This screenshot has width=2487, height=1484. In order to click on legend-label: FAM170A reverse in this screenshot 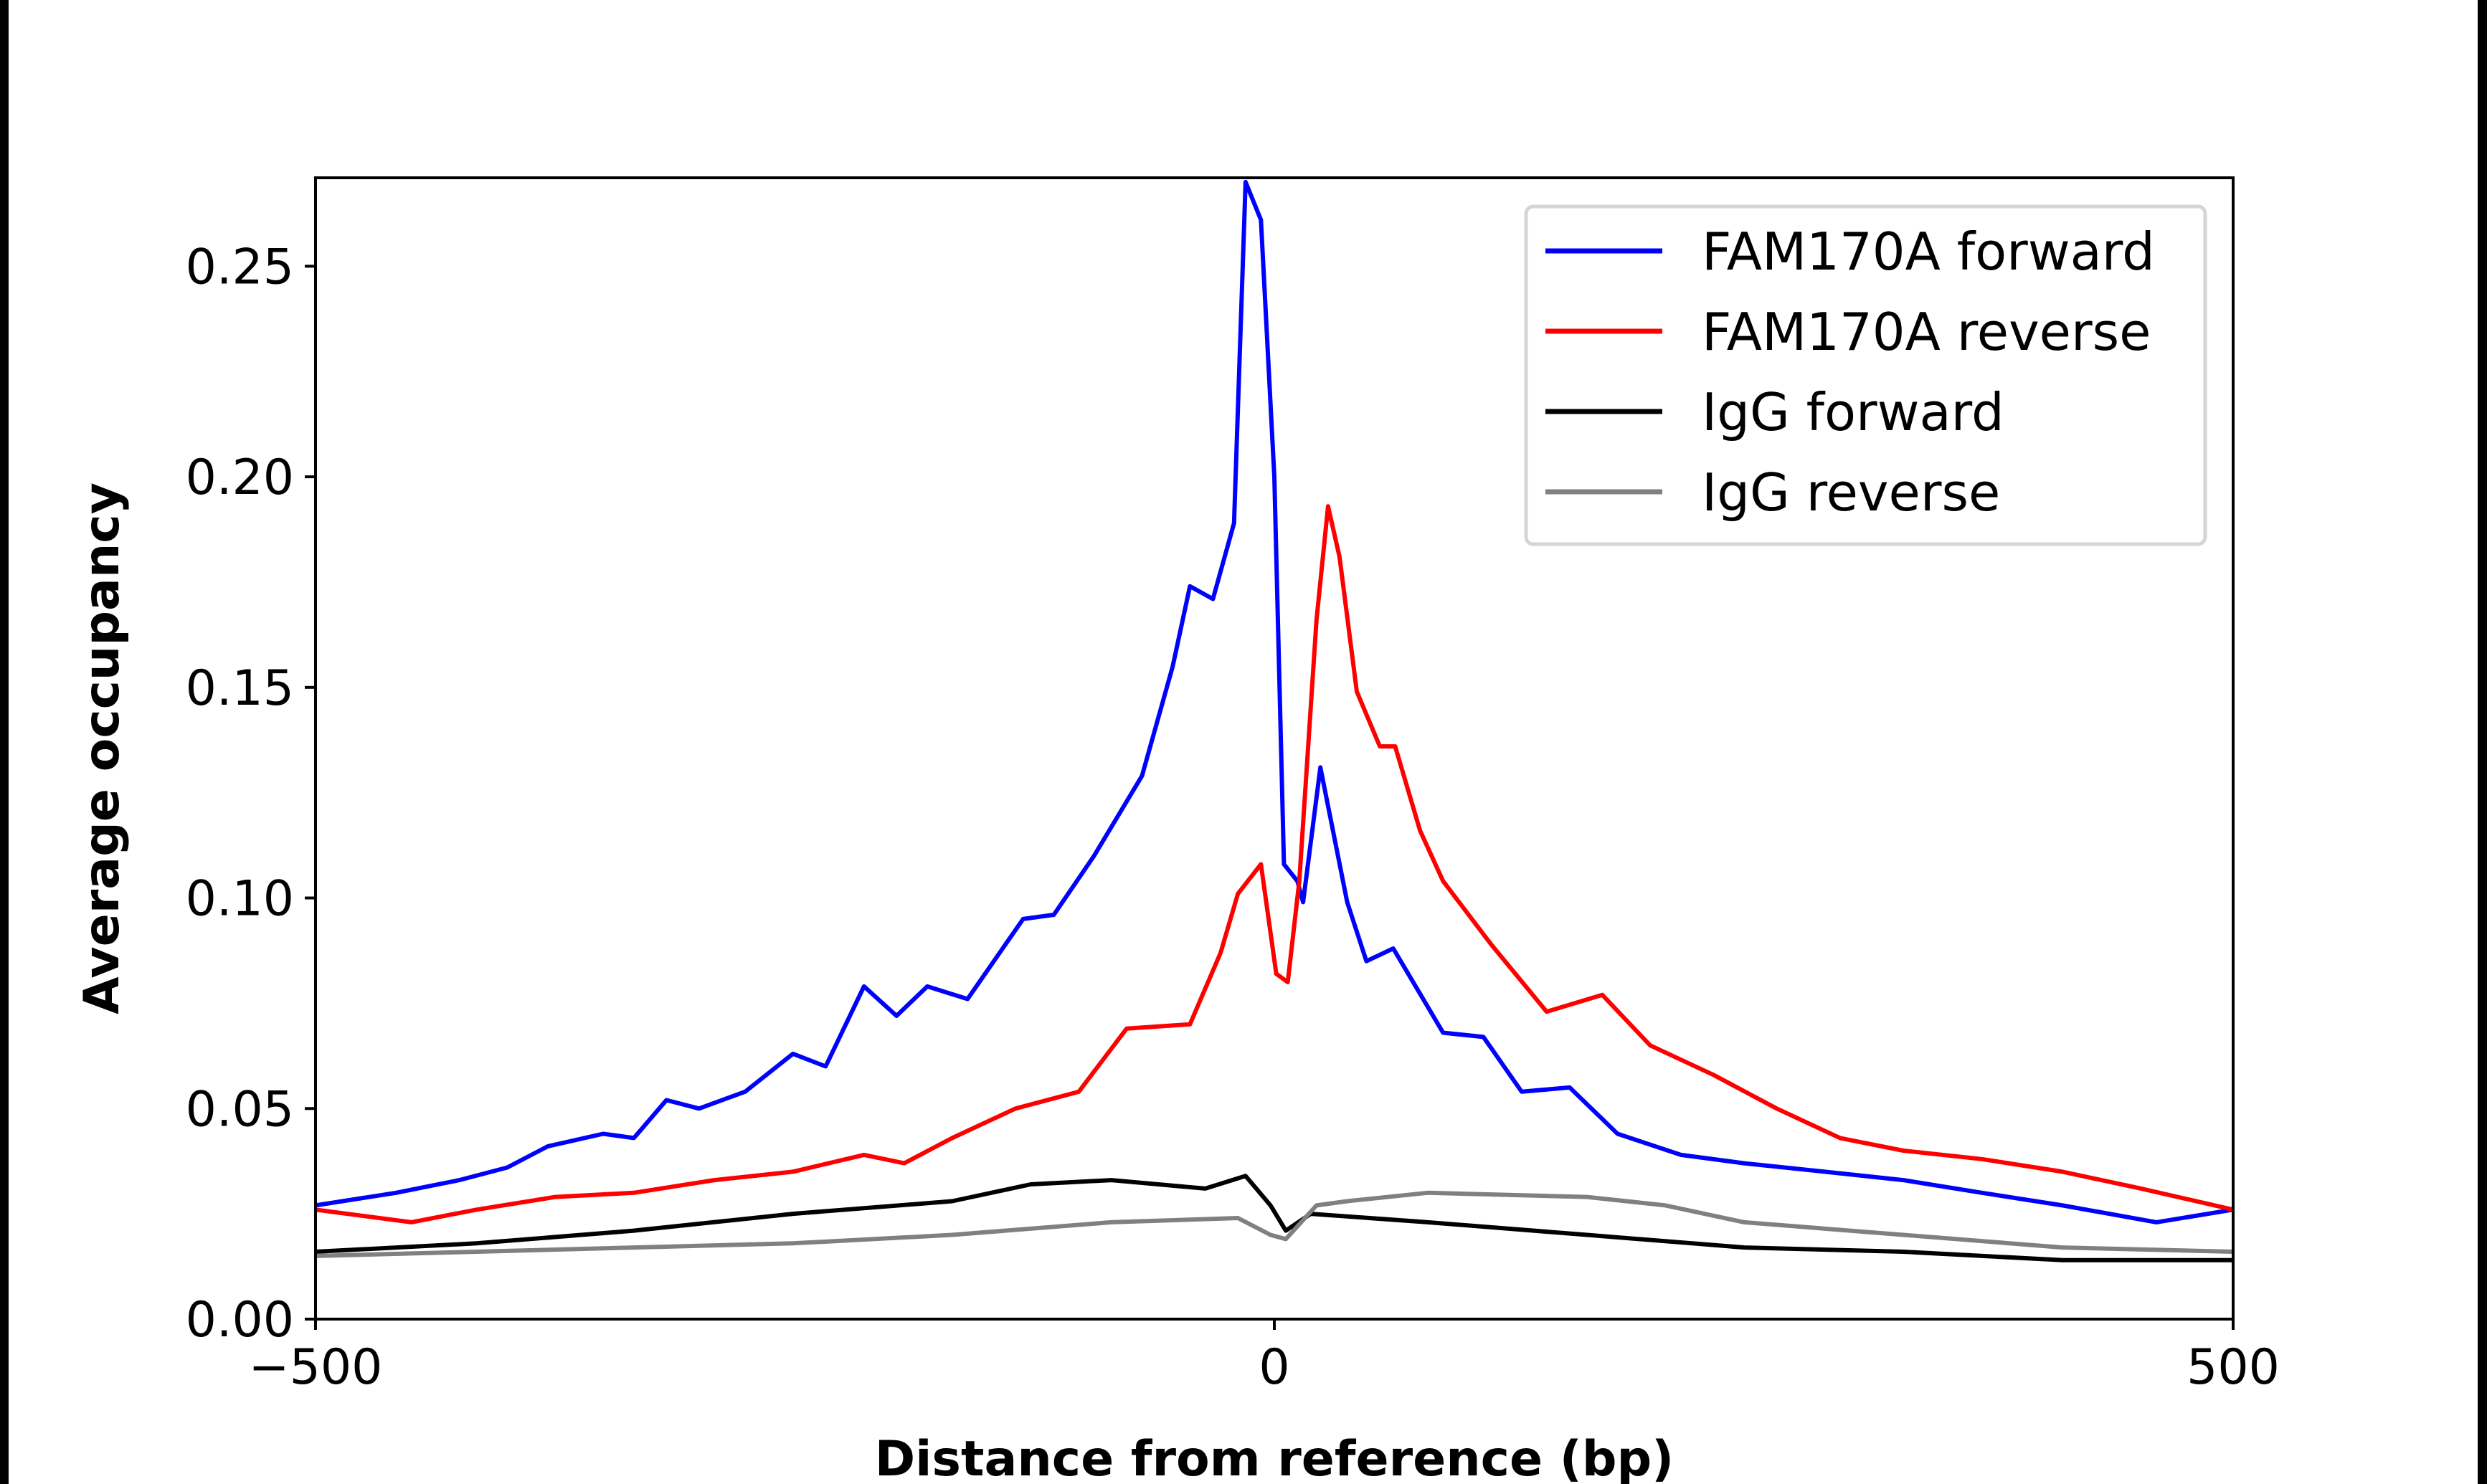, I will do `click(1927, 332)`.